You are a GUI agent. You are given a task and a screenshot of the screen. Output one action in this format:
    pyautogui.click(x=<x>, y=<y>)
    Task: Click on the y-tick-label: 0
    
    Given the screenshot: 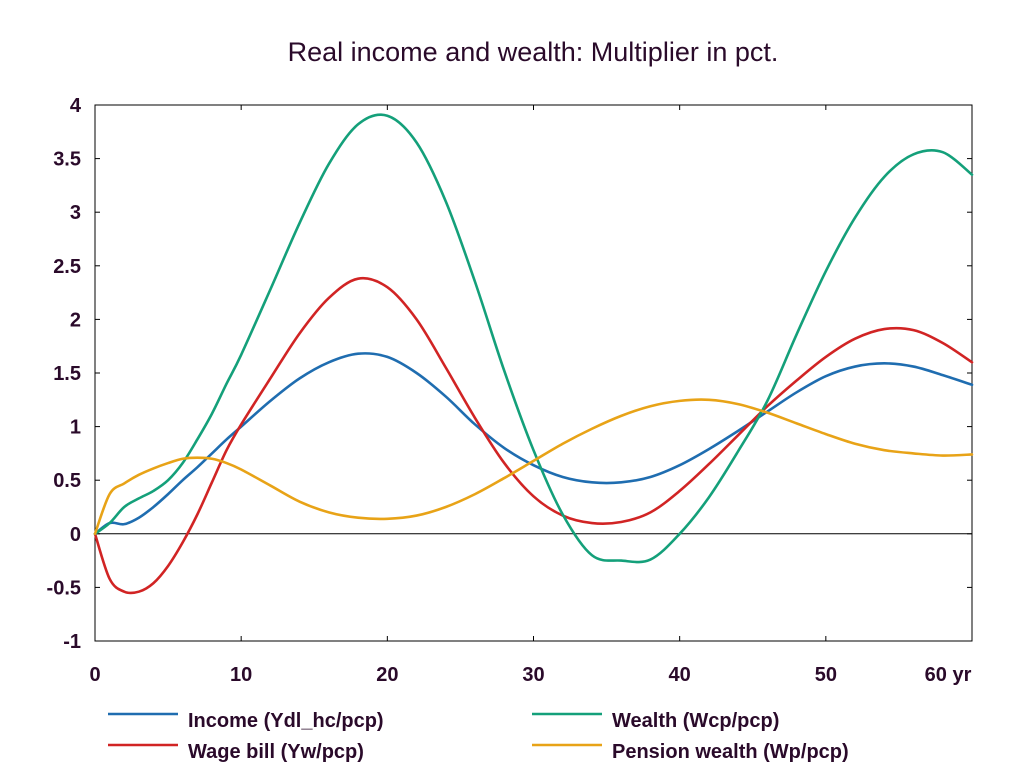 What is the action you would take?
    pyautogui.click(x=75, y=535)
    